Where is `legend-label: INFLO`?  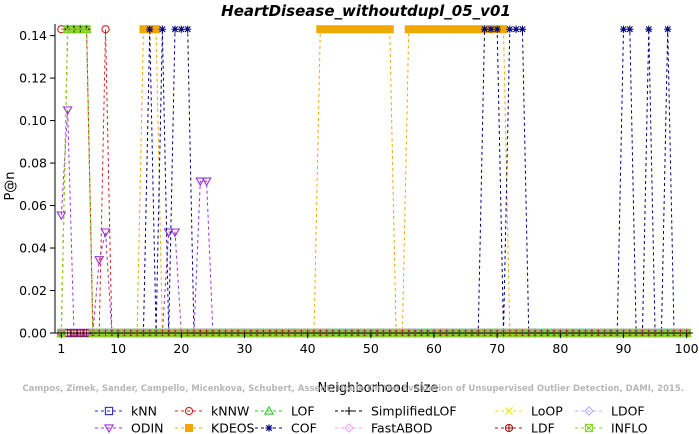 legend-label: INFLO is located at coordinates (629, 427).